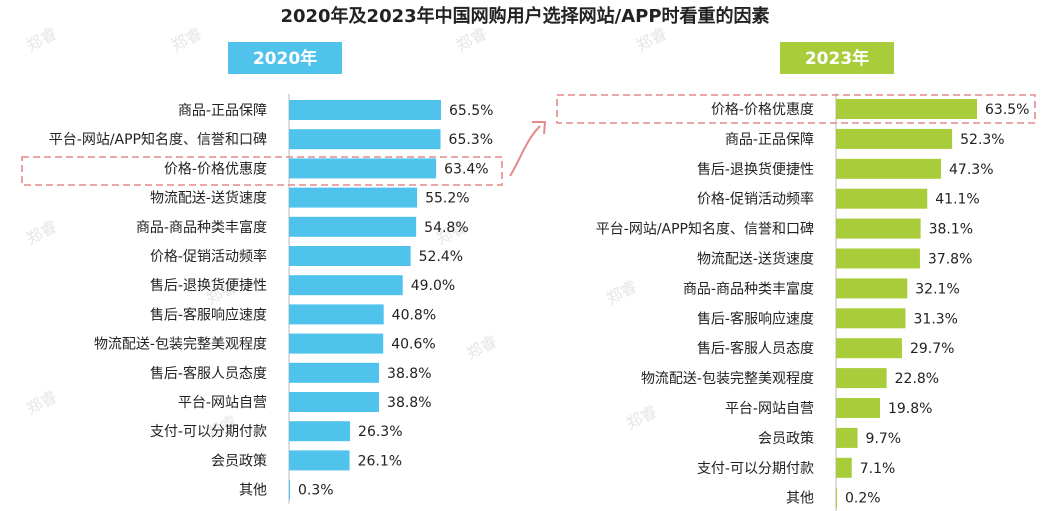  Describe the element at coordinates (446, 228) in the screenshot. I see `value-label: 54.8%` at that location.